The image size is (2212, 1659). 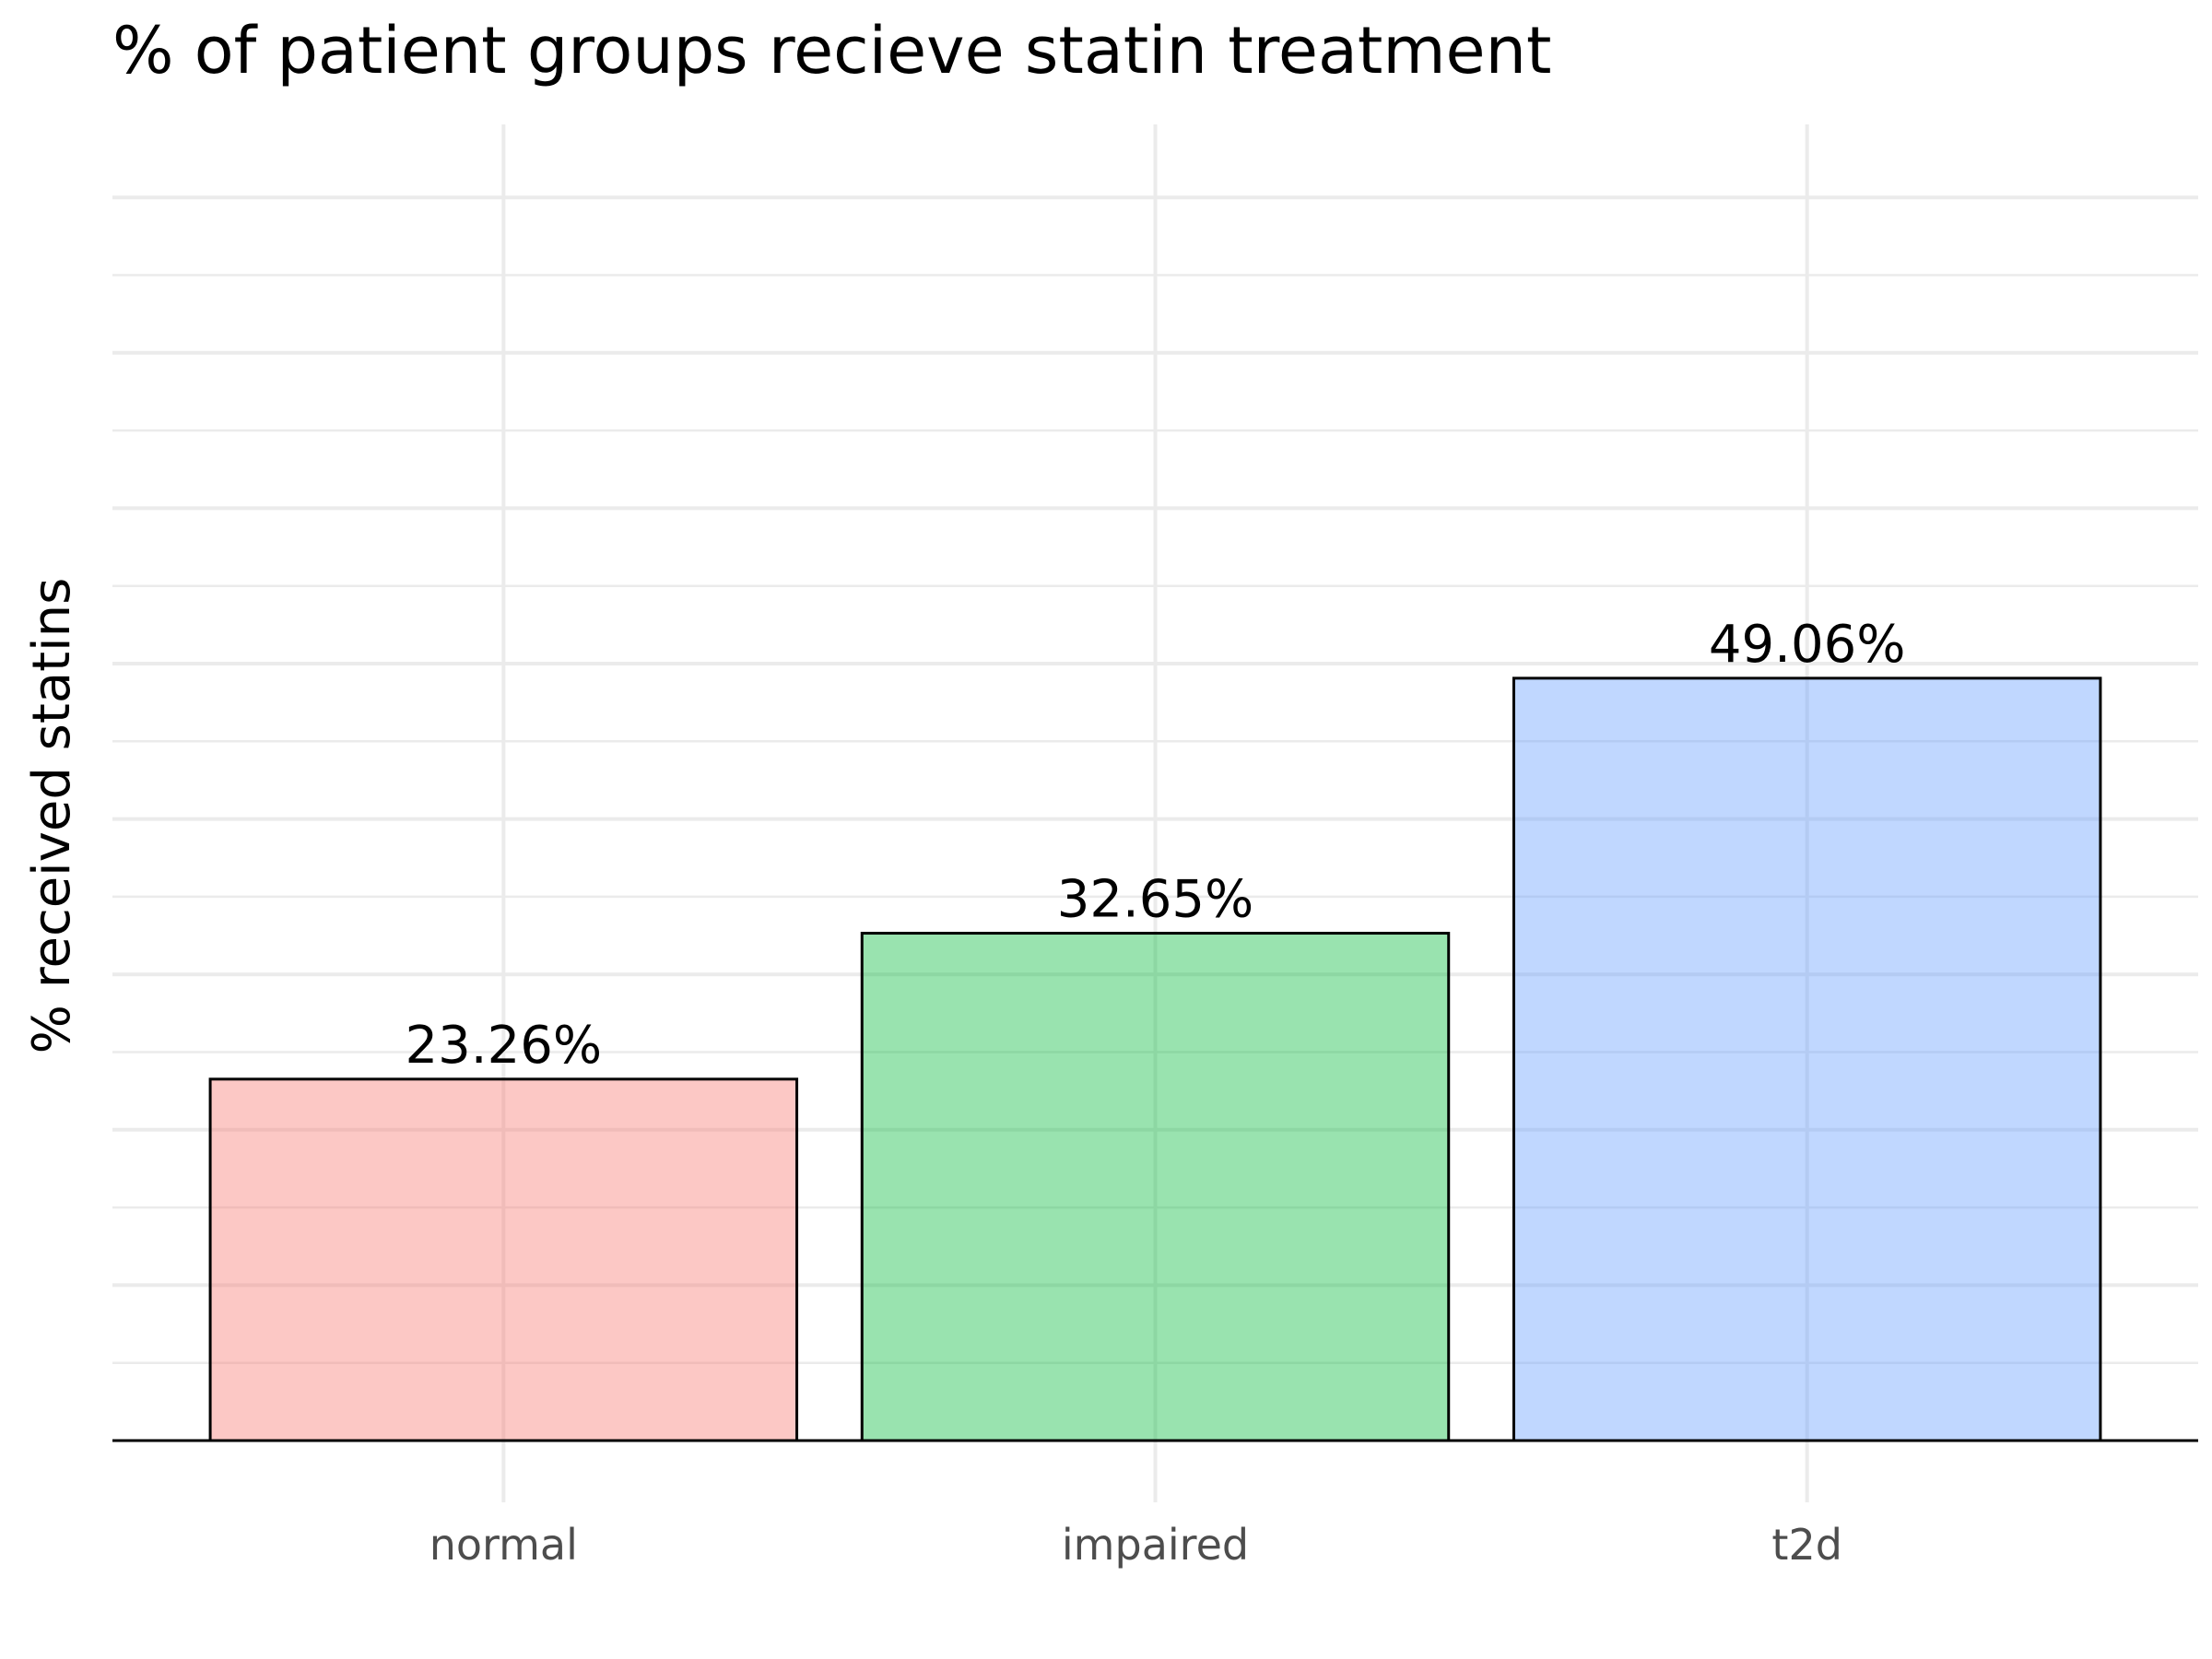 What do you see at coordinates (1155, 1545) in the screenshot?
I see `x-tick-label-impaired: impaired` at bounding box center [1155, 1545].